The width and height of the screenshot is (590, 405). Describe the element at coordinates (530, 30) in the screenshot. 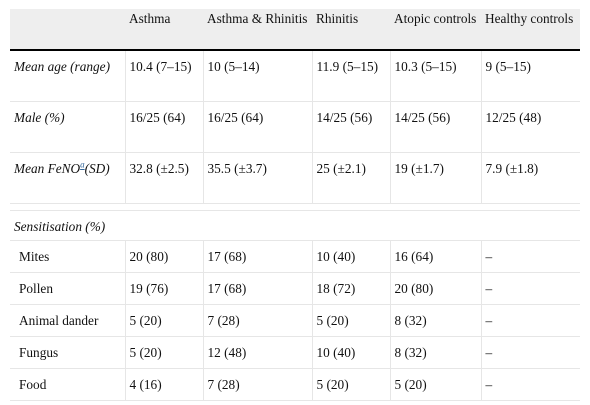

I see `header-cell-healthy-controls: Healthy controls` at that location.